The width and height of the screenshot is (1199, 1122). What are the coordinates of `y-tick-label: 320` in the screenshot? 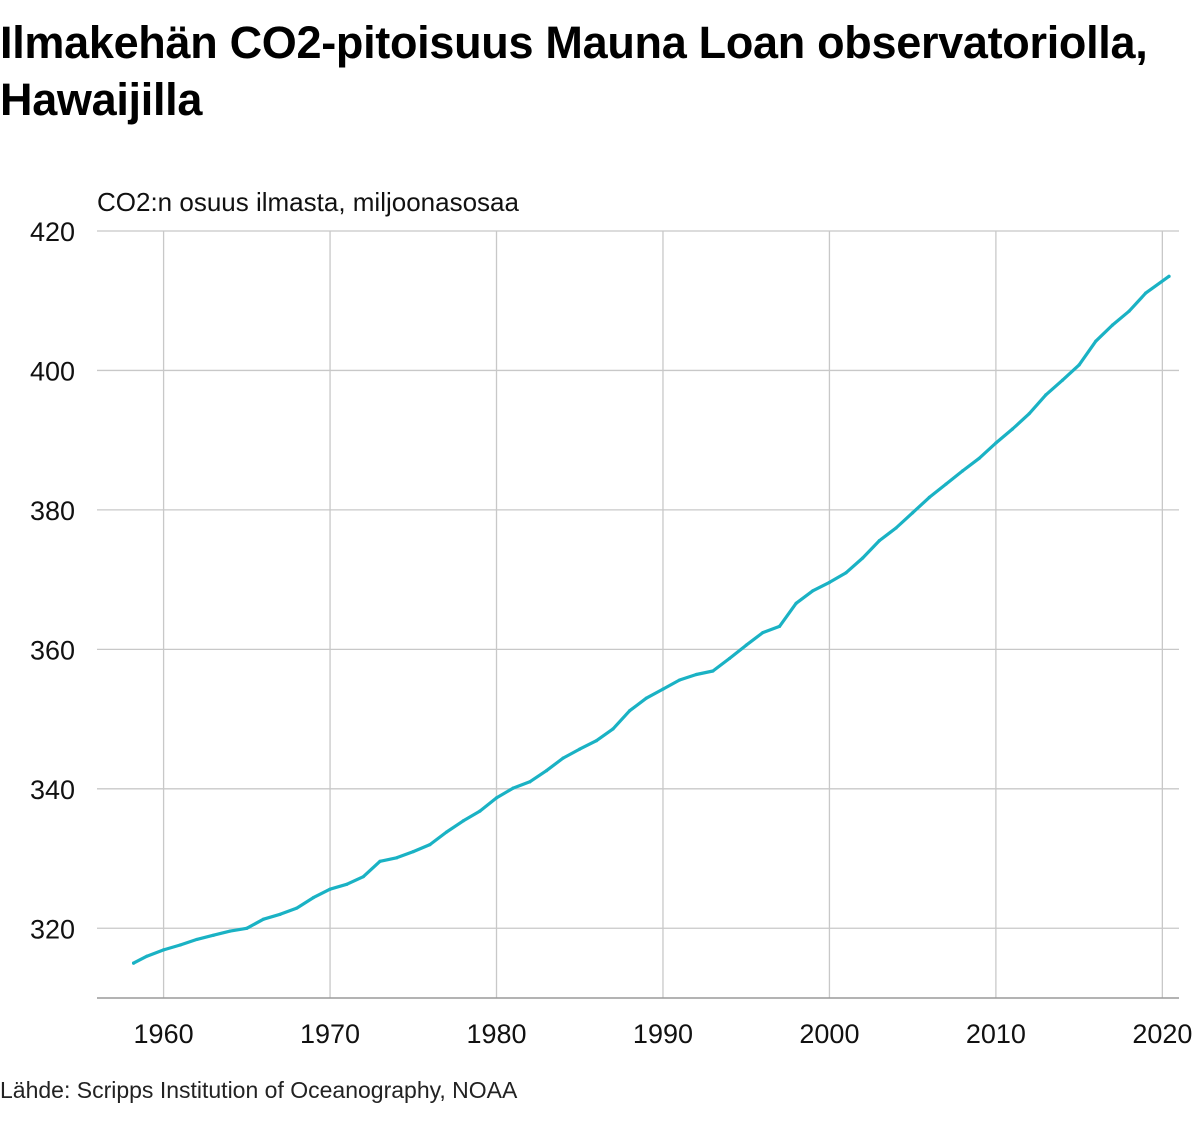 It's located at (52, 929).